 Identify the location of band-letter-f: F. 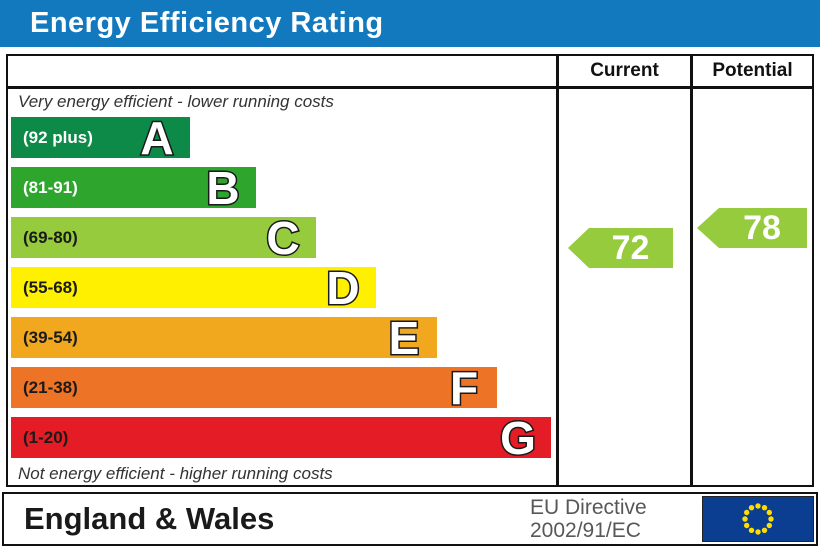
(463, 387).